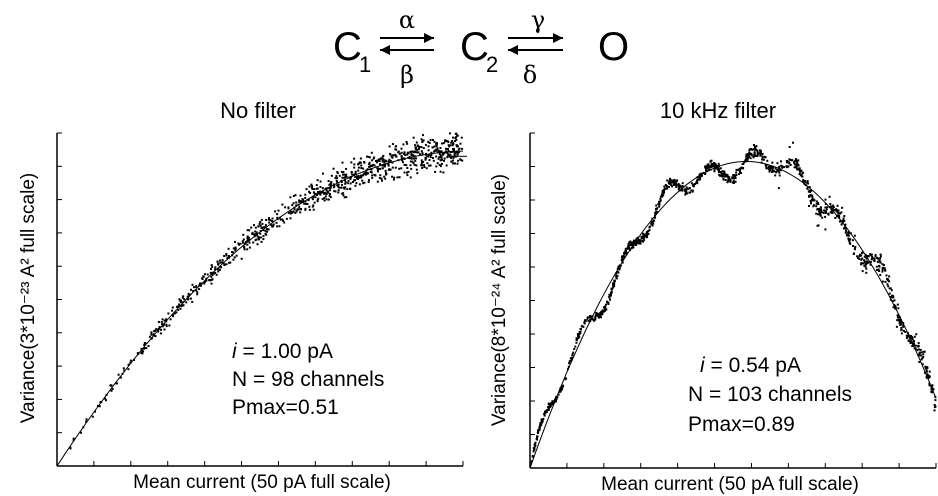 This screenshot has width=938, height=496. Describe the element at coordinates (407, 75) in the screenshot. I see `rate-beta: β` at that location.